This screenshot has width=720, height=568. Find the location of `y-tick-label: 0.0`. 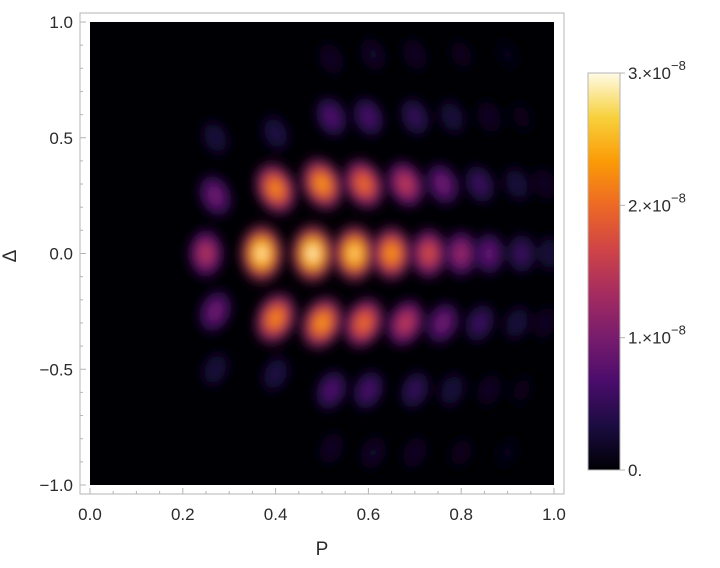

y-tick-label: 0.0 is located at coordinates (61, 254).